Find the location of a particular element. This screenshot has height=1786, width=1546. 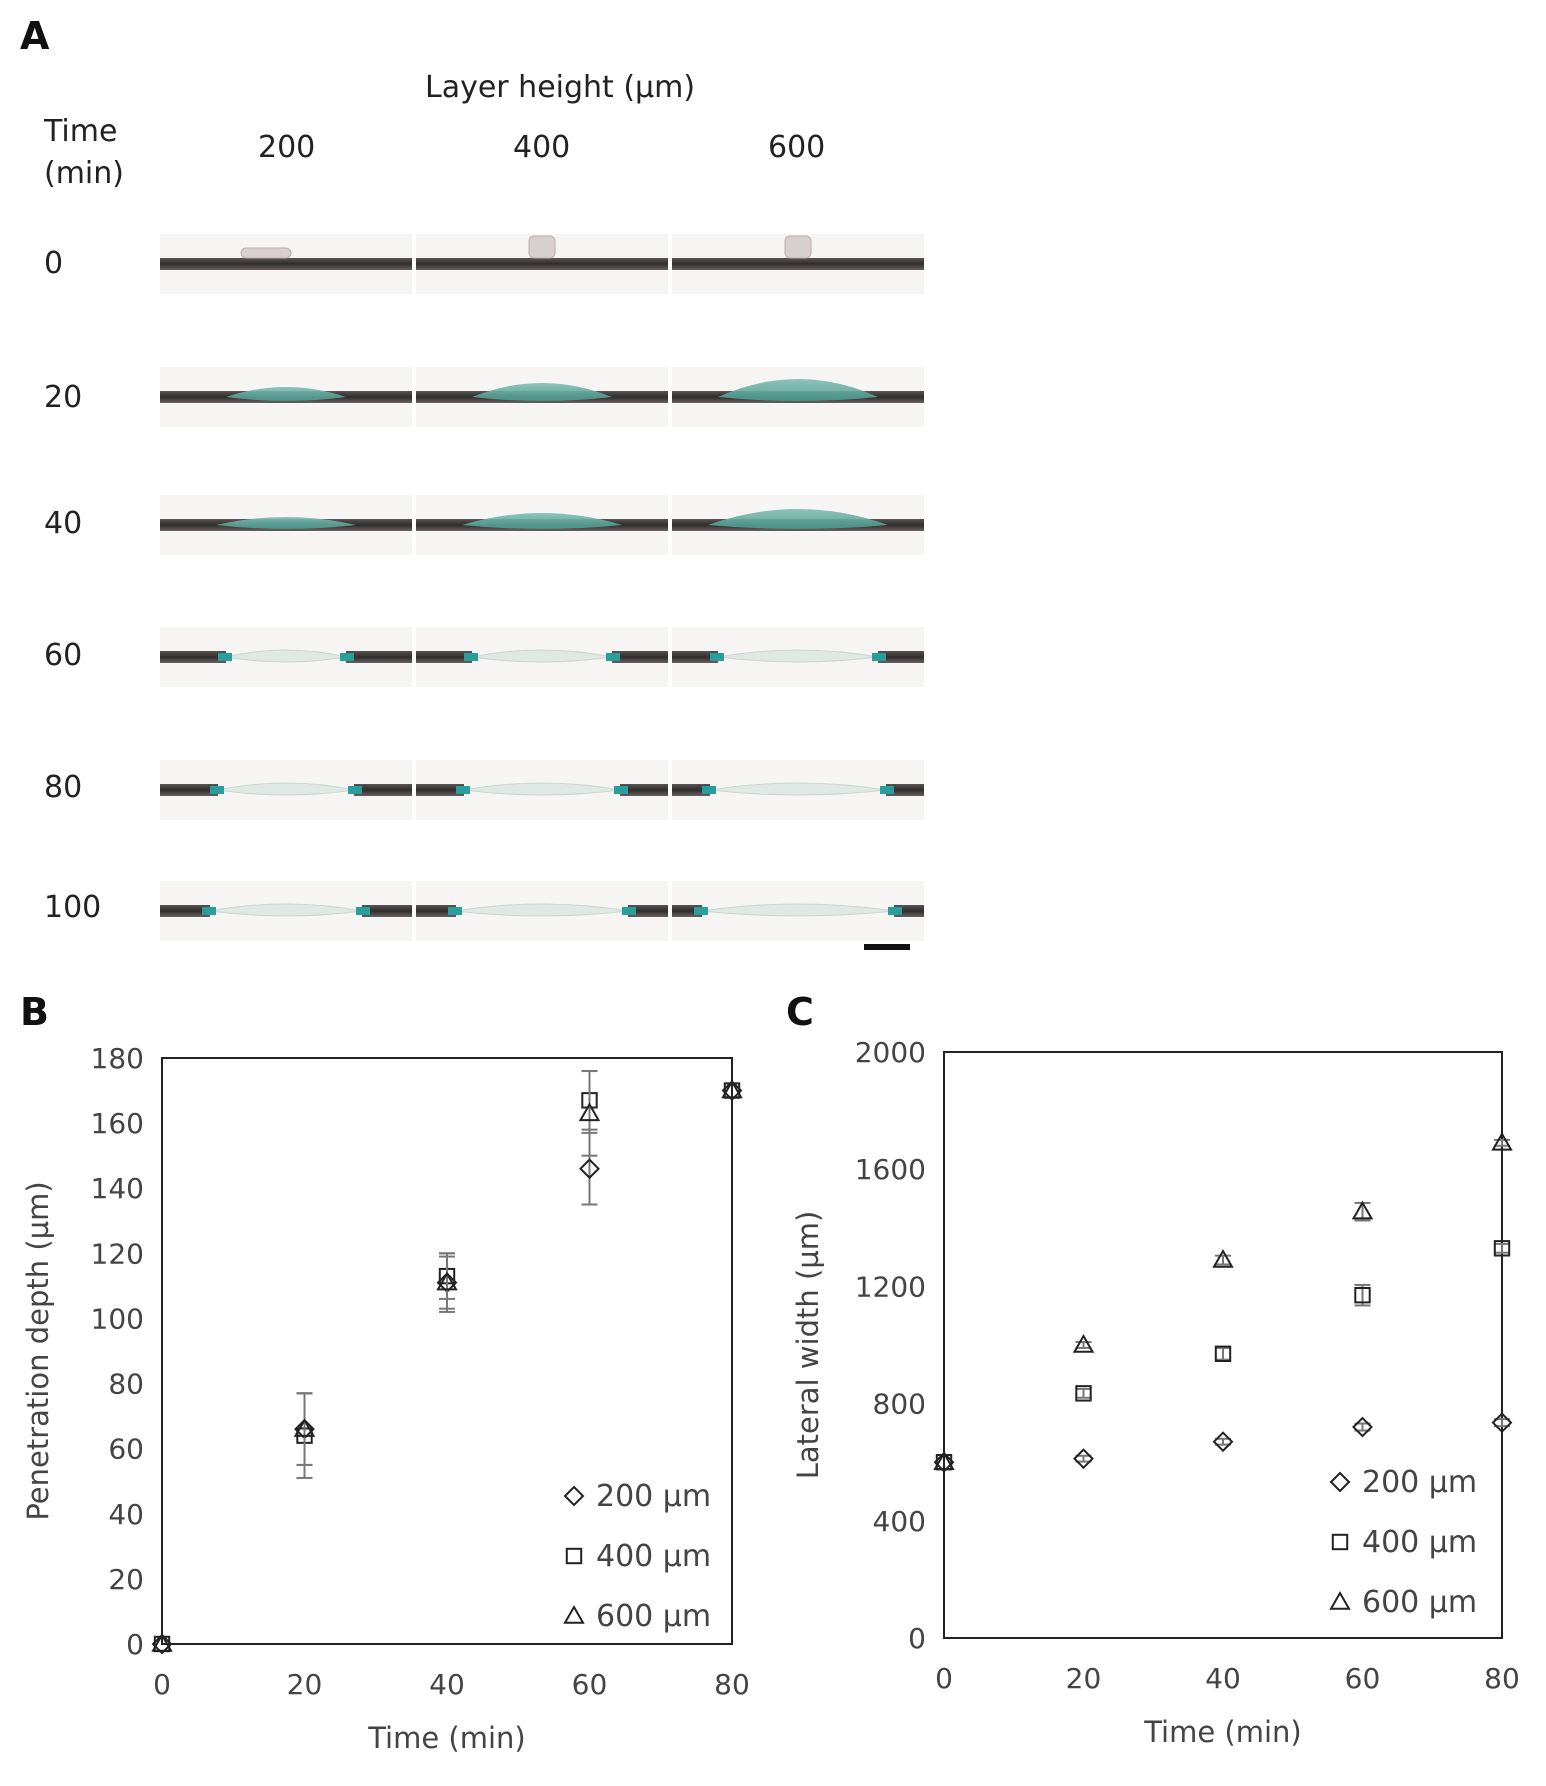

y-tick-label: 180 is located at coordinates (117, 1058).